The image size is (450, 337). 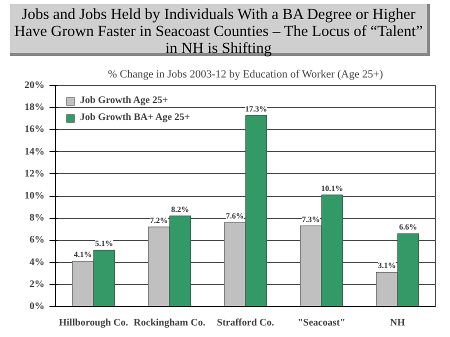 What do you see at coordinates (37, 284) in the screenshot?
I see `y-tick-label: 2%` at bounding box center [37, 284].